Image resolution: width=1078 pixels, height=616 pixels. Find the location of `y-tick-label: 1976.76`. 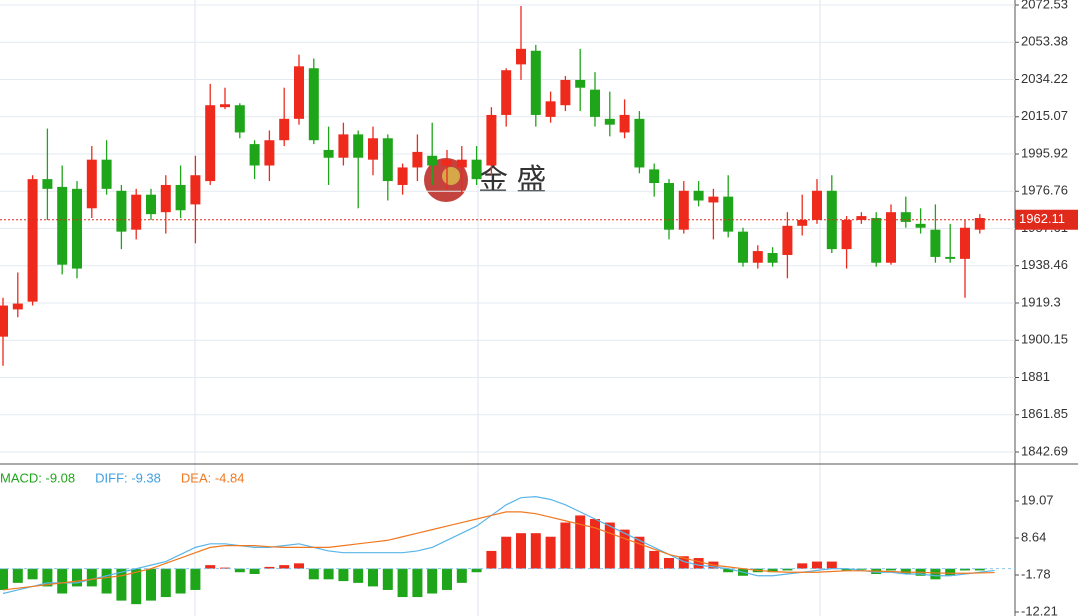

y-tick-label: 1976.76 is located at coordinates (1044, 190).